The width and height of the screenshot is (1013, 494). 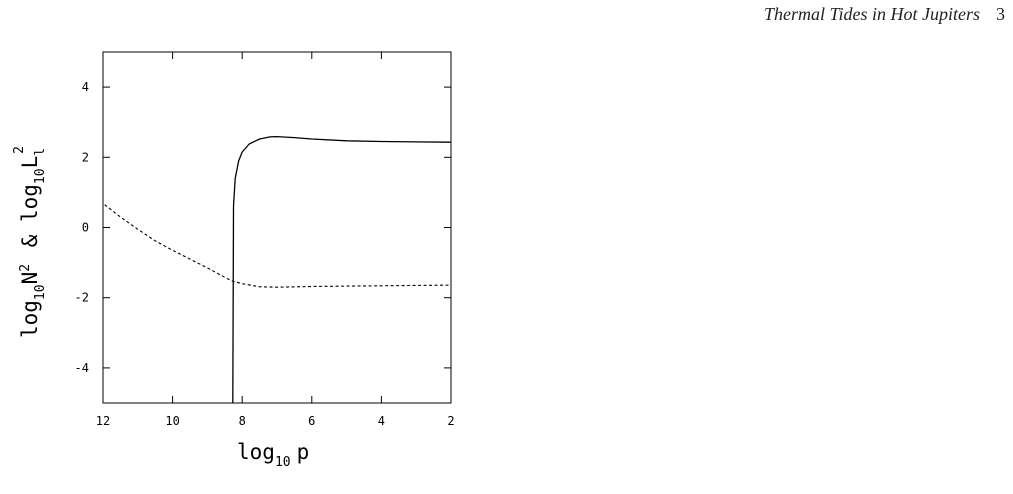 I want to click on y-tick-label: 2, so click(x=85, y=157).